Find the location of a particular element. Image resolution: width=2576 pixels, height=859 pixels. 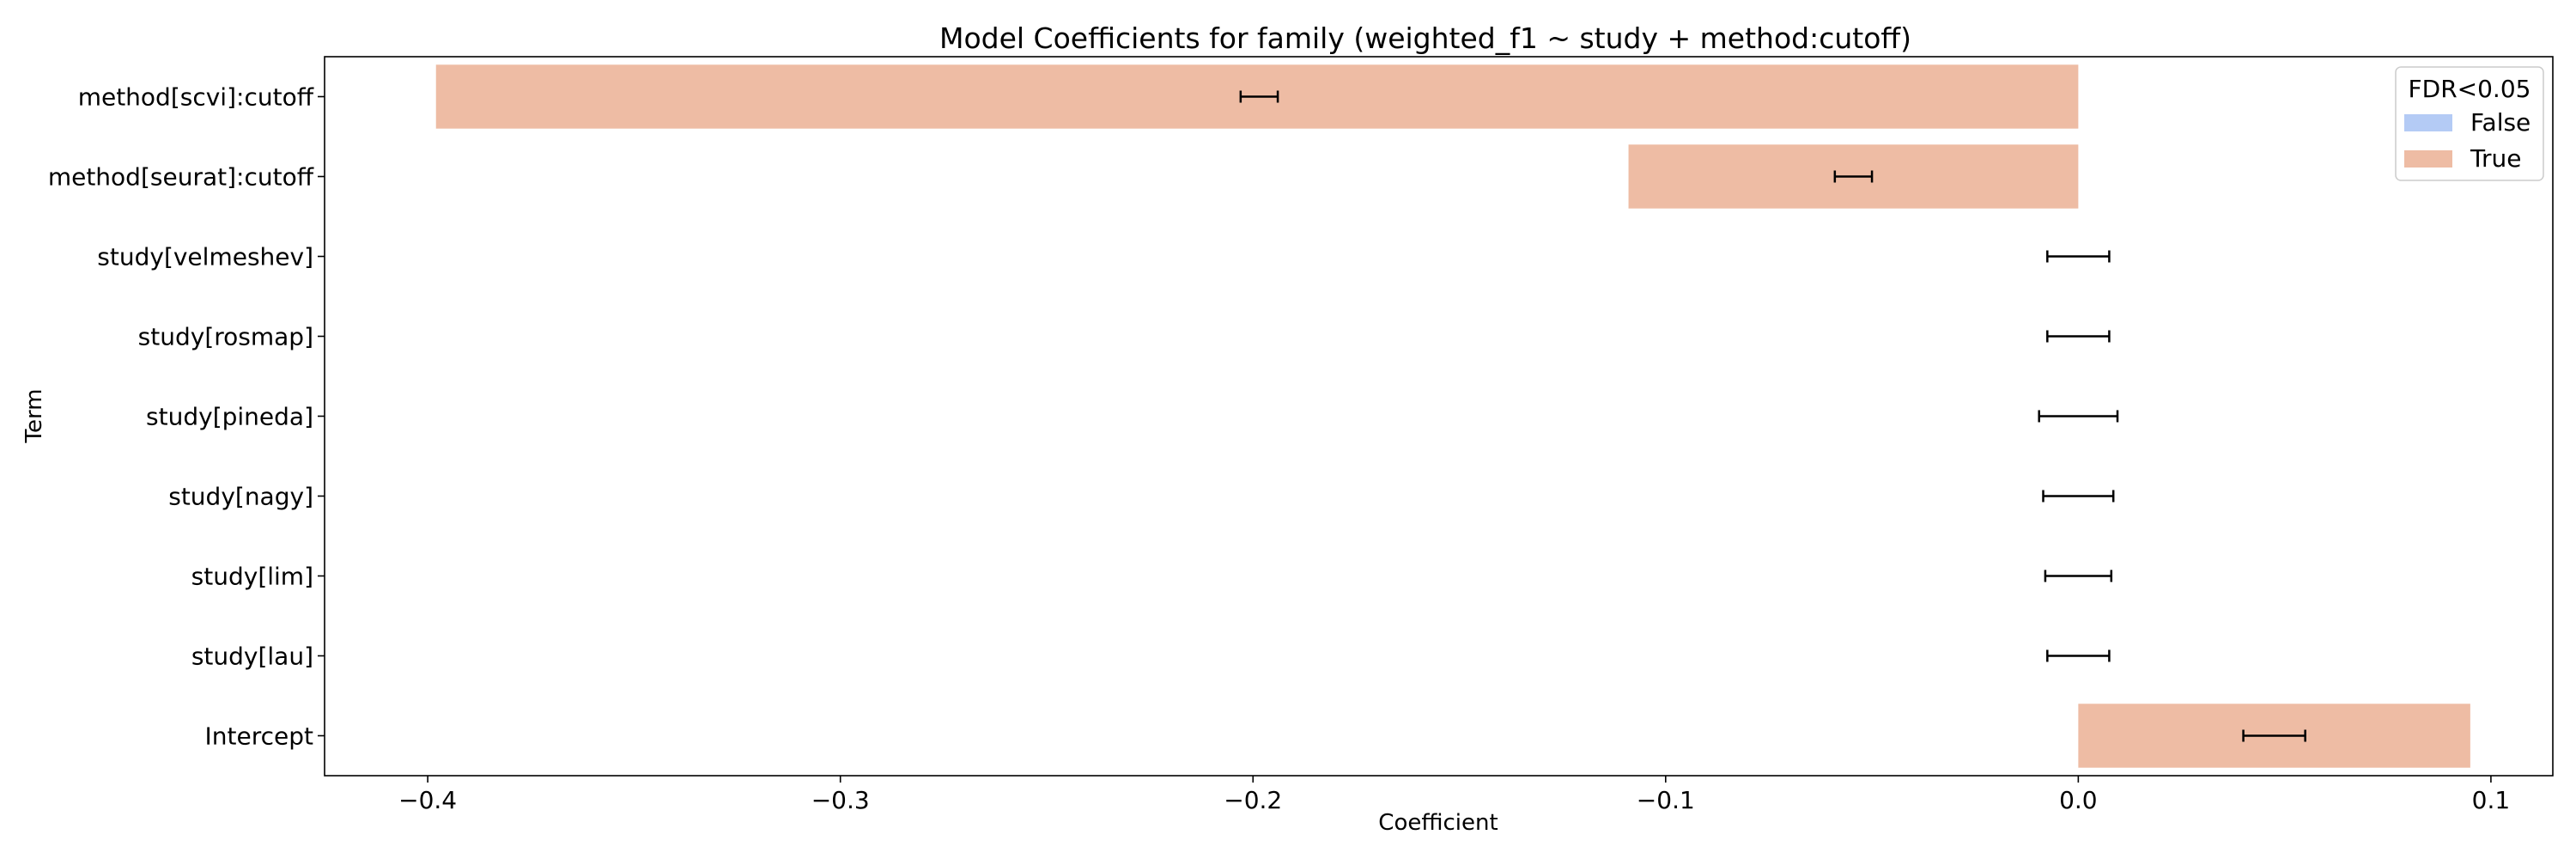

y-tick-label-6: study[lim] is located at coordinates (252, 577).